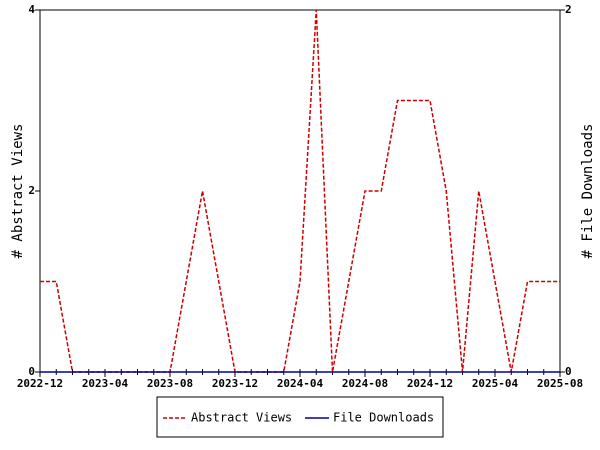  What do you see at coordinates (383, 418) in the screenshot?
I see `legend-label: File Downloads` at bounding box center [383, 418].